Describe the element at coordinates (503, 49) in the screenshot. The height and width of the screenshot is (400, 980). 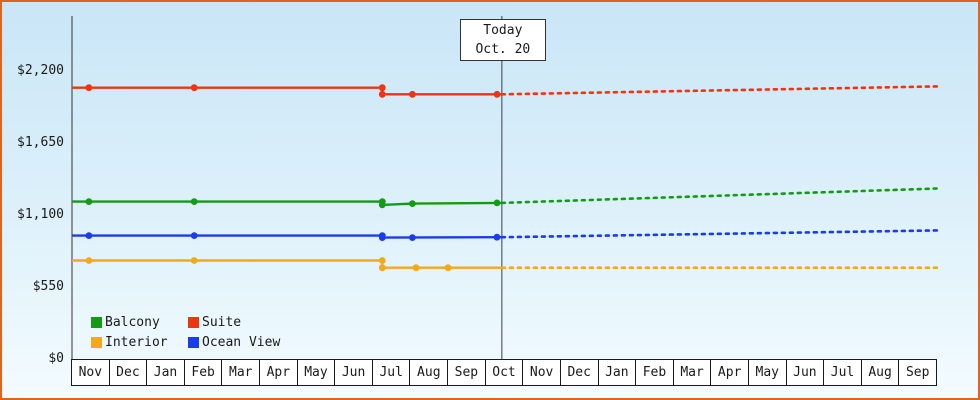
I see `today-label-line2: Oct. 20` at that location.